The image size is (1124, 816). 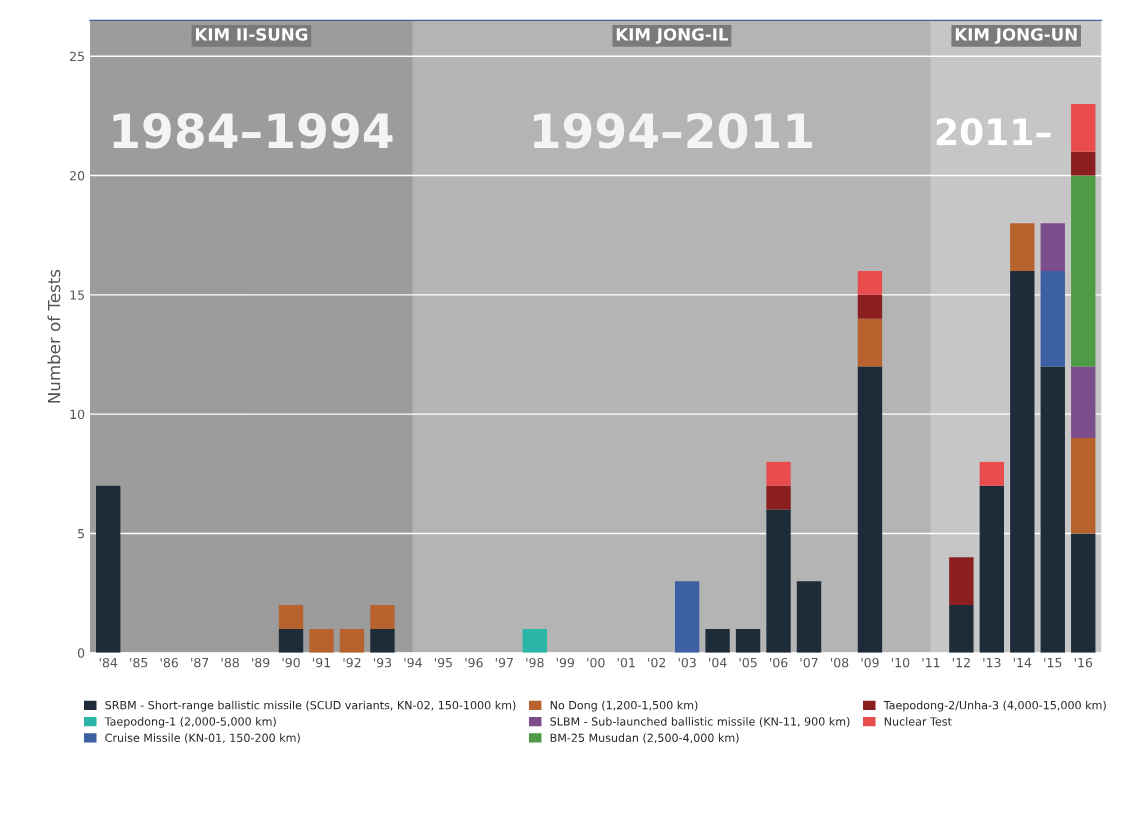 I want to click on y-tick-label: 25, so click(x=77, y=56).